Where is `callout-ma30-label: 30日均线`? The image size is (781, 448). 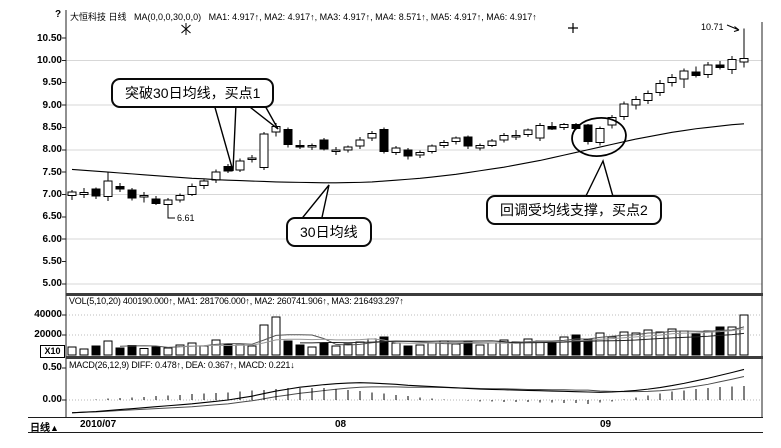 callout-ma30-label: 30日均线 is located at coordinates (329, 232).